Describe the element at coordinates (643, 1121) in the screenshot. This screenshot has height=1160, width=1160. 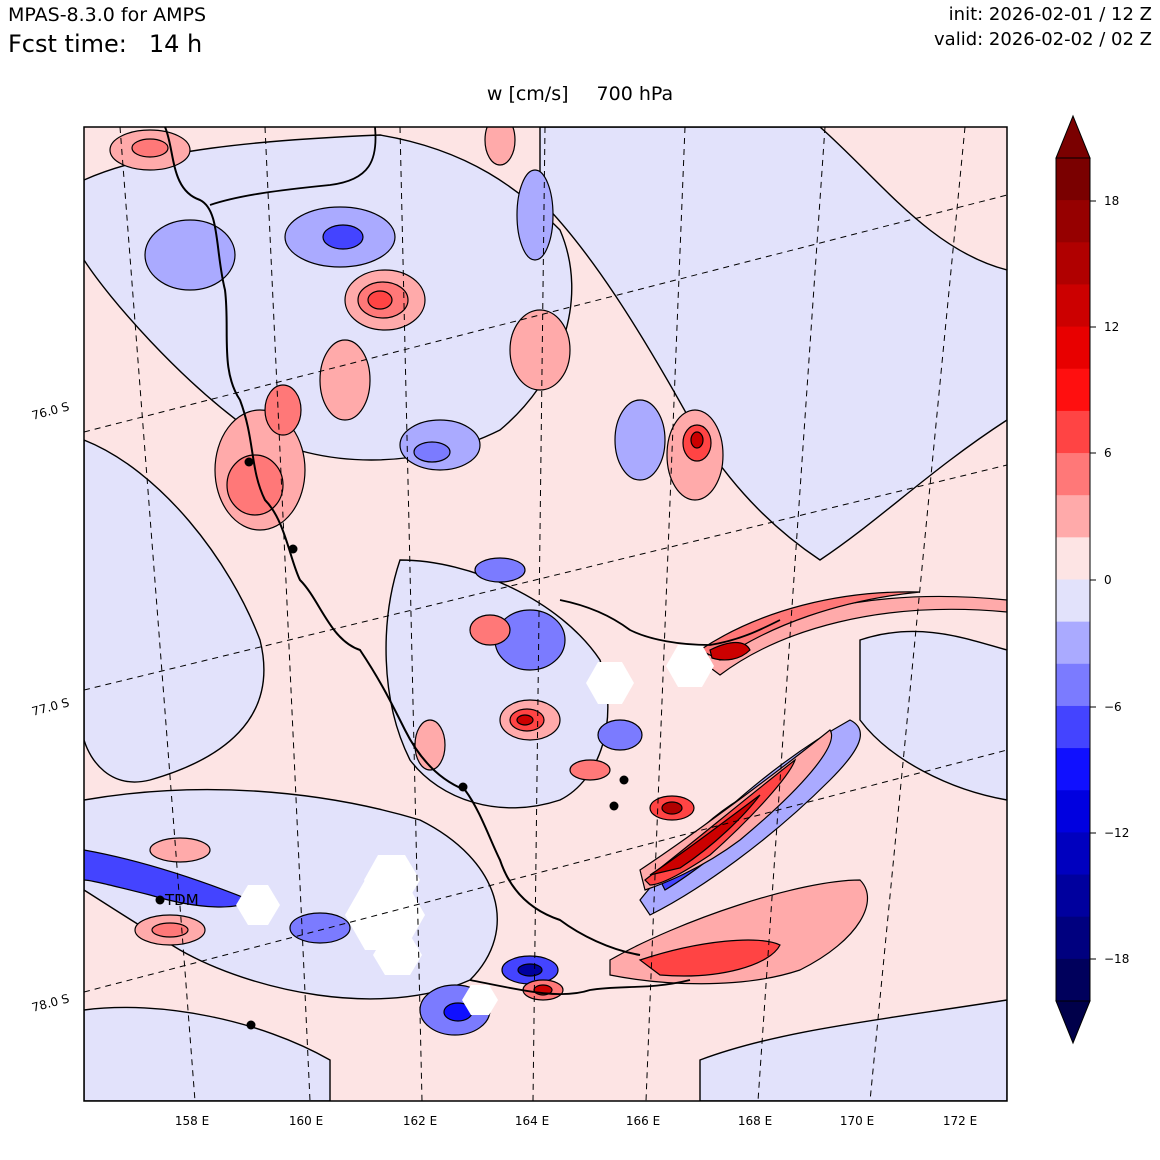
I see `lon-label: 166 E` at that location.